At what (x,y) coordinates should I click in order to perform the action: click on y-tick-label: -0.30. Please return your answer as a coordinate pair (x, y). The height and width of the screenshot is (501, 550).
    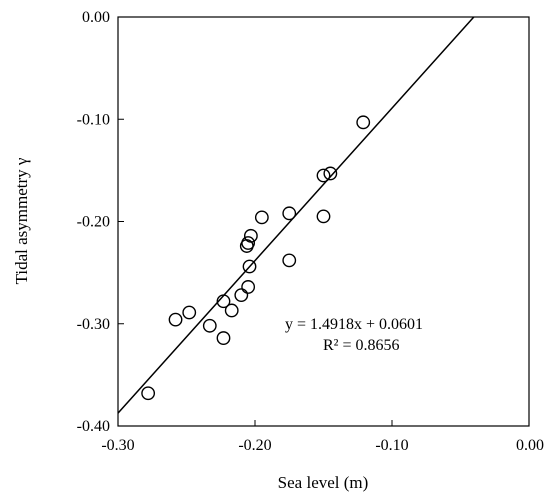
    Looking at the image, I should click on (93, 324).